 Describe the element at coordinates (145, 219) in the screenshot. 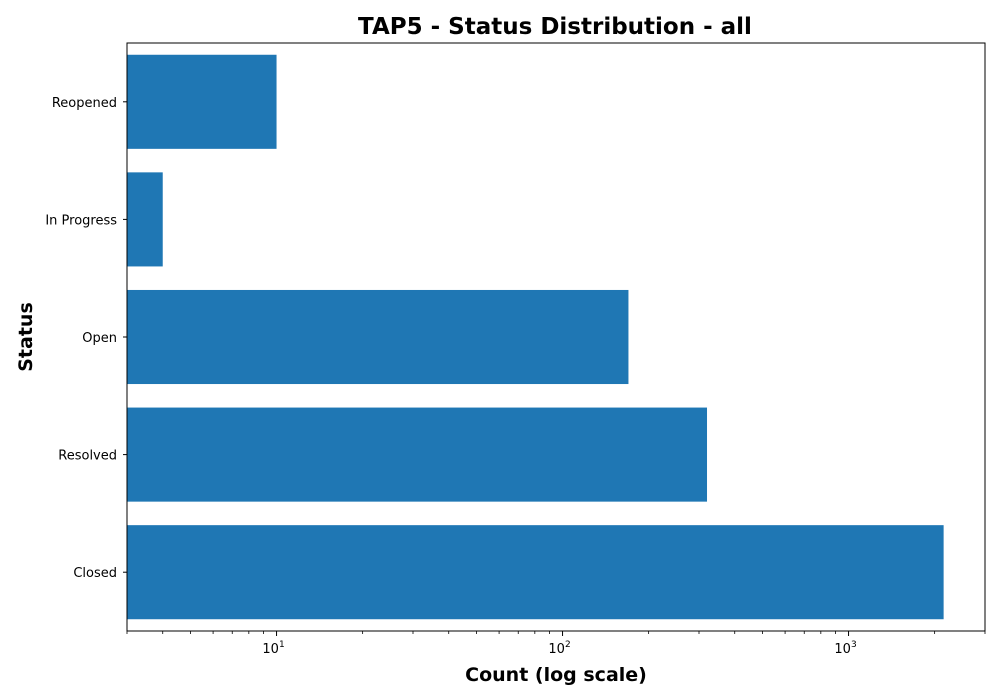

I see `bar-in-progress` at that location.